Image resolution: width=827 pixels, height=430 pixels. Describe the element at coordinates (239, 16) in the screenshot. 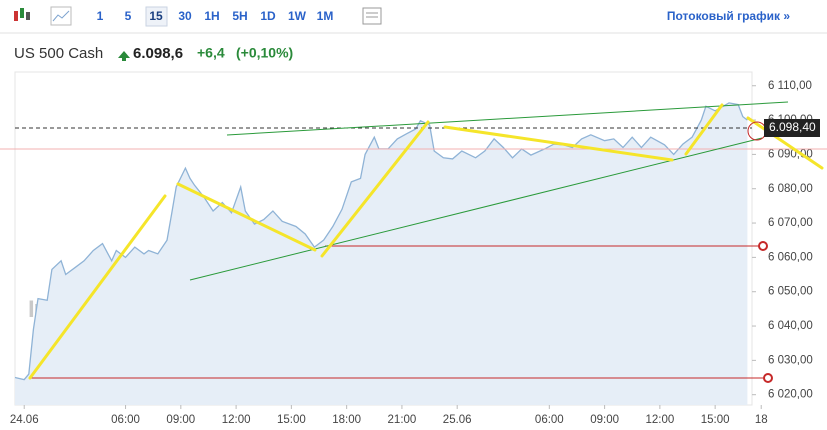

I see `timeframe-button: 5H` at that location.